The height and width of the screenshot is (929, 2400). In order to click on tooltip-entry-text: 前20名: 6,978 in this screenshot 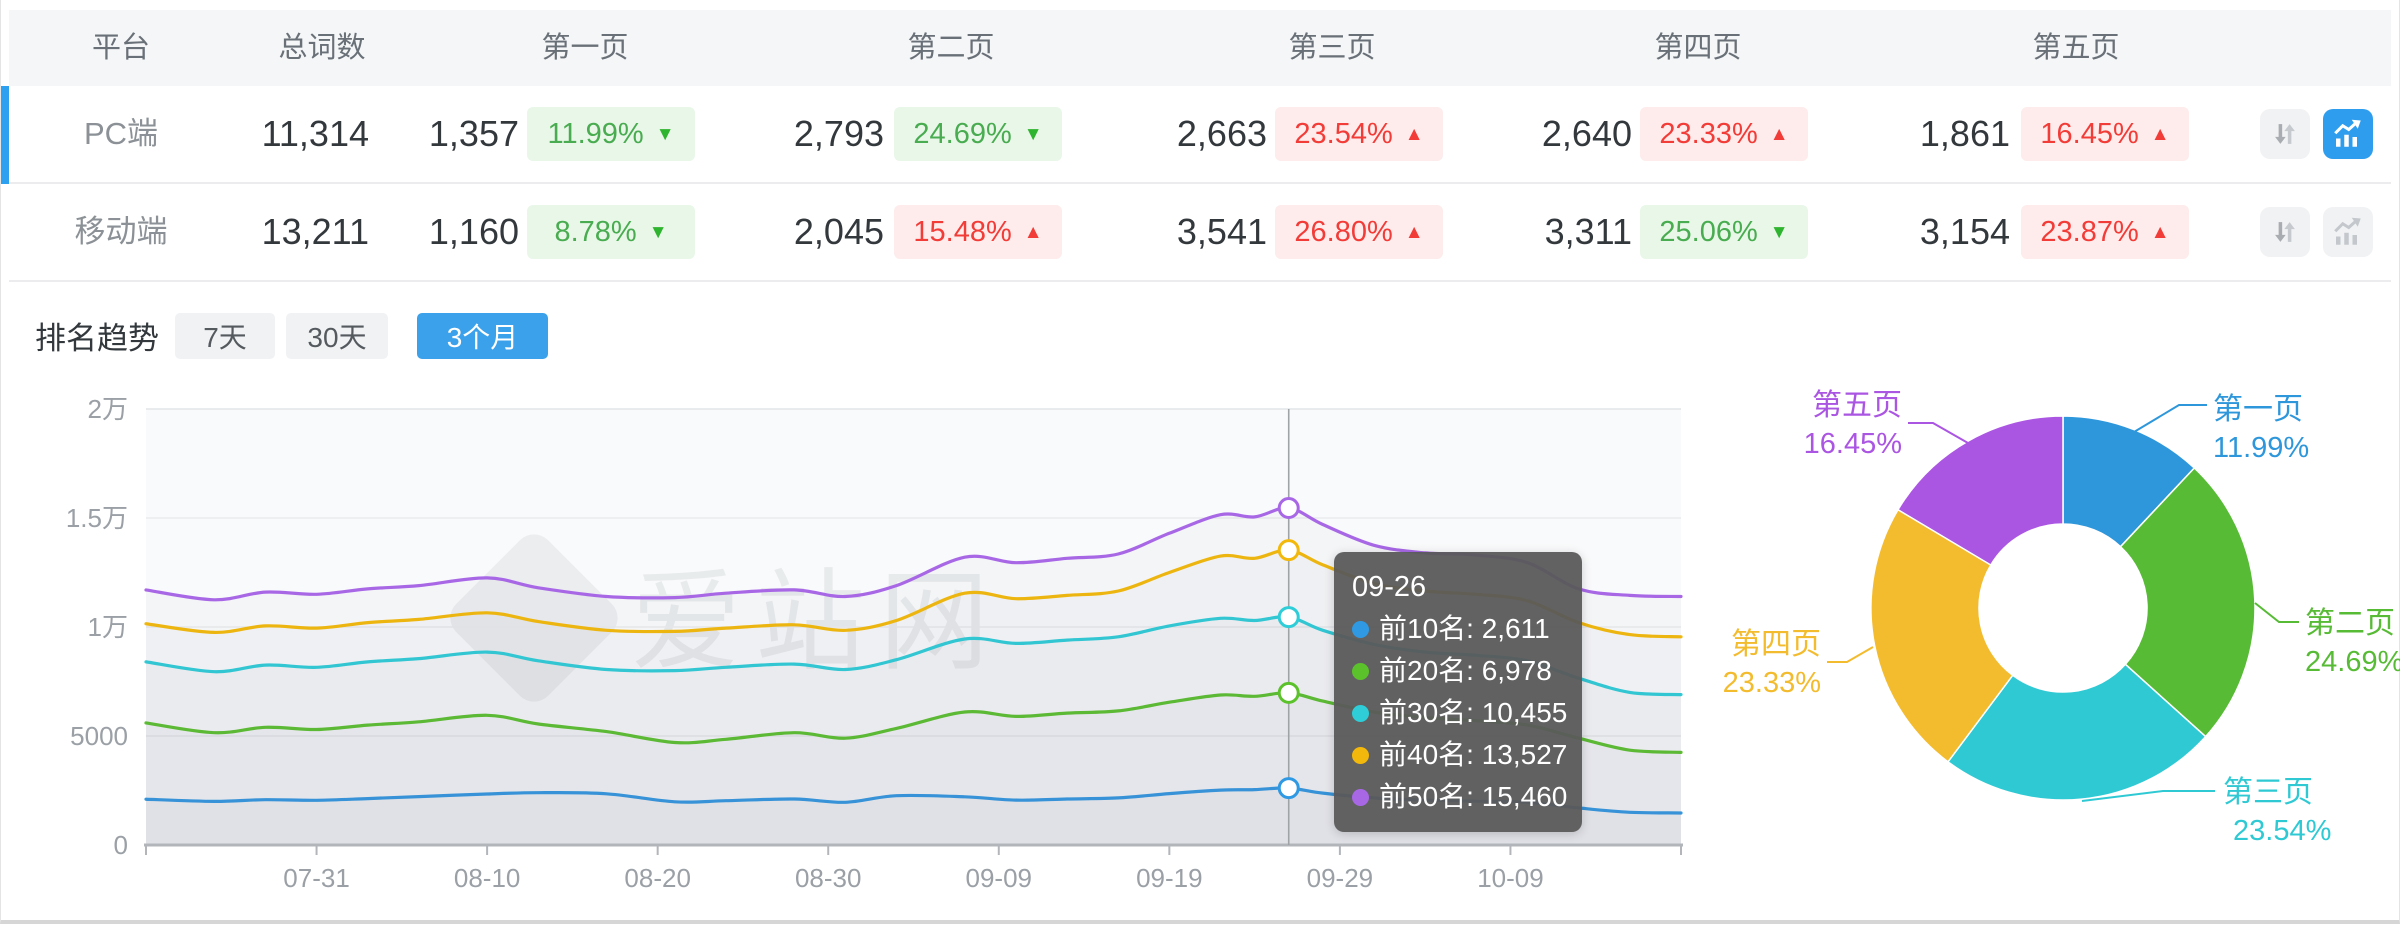, I will do `click(1465, 670)`.